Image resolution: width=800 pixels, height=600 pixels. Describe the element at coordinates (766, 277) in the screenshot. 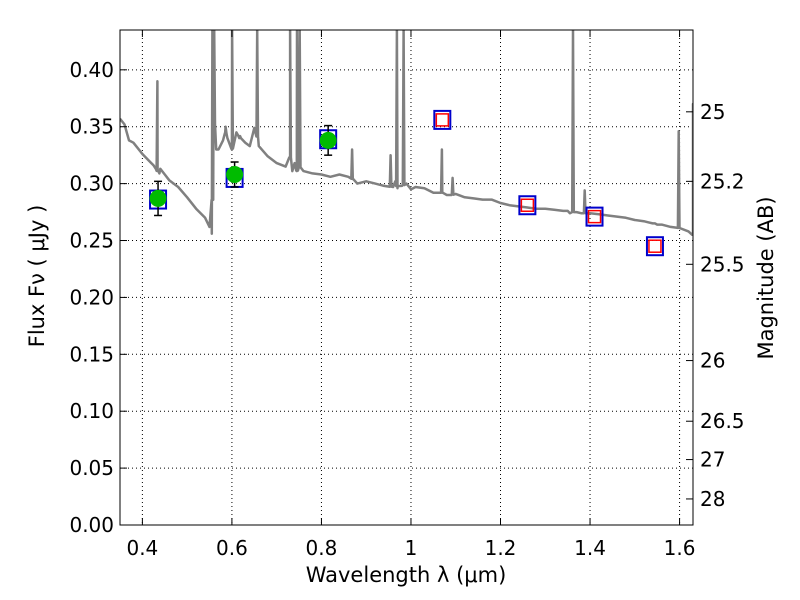

I see `y2-axis-title: Magnitude (AB)` at that location.